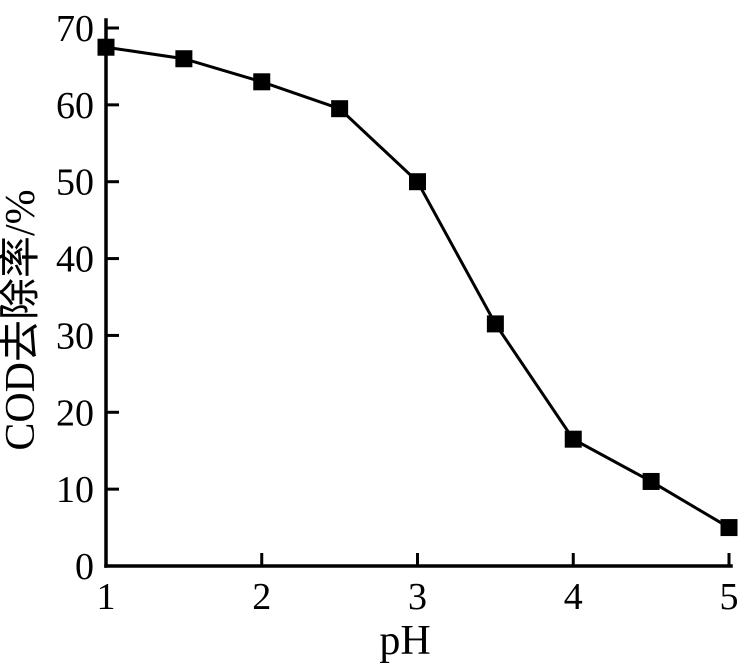  Describe the element at coordinates (84, 567) in the screenshot. I see `y-tick-label: 0` at that location.